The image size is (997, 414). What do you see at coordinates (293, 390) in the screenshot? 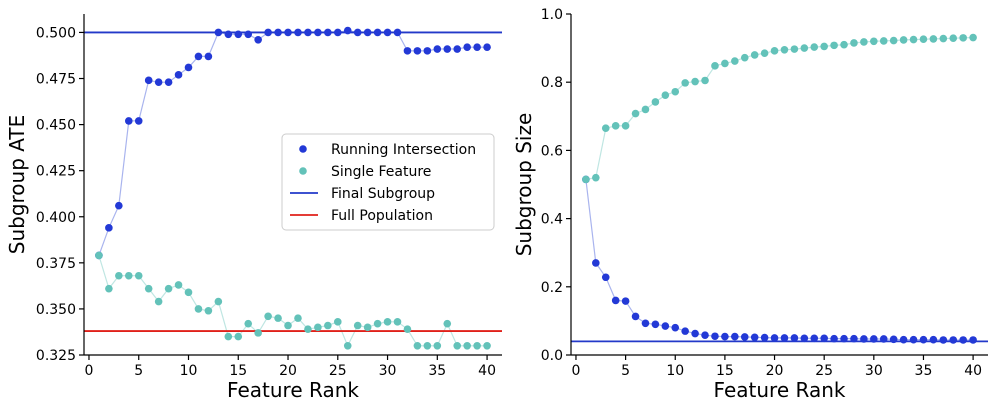
I see `x-axis-label-0: Feature Rank` at bounding box center [293, 390].